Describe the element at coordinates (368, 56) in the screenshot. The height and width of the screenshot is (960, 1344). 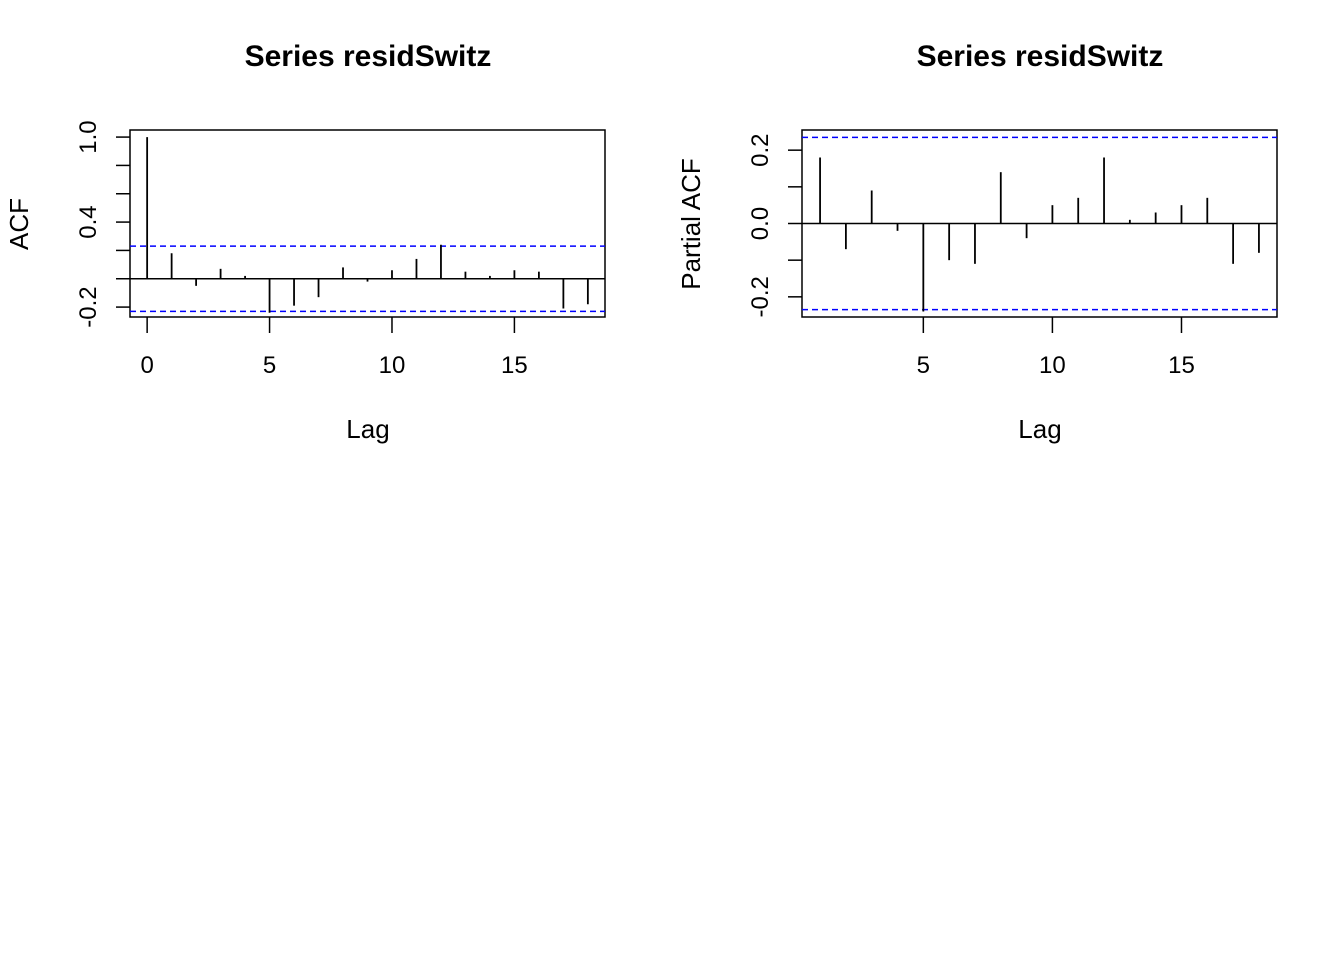
I see `acf-title: Series residSwitz` at that location.